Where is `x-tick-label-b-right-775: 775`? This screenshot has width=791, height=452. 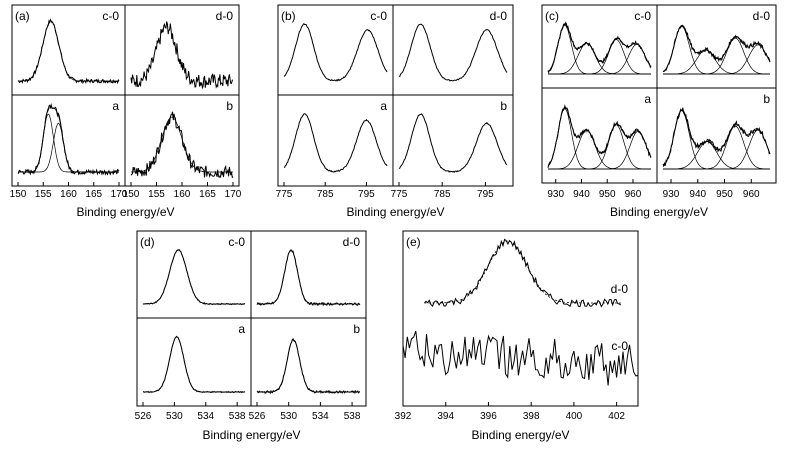
x-tick-label-b-right-775: 775 is located at coordinates (399, 194).